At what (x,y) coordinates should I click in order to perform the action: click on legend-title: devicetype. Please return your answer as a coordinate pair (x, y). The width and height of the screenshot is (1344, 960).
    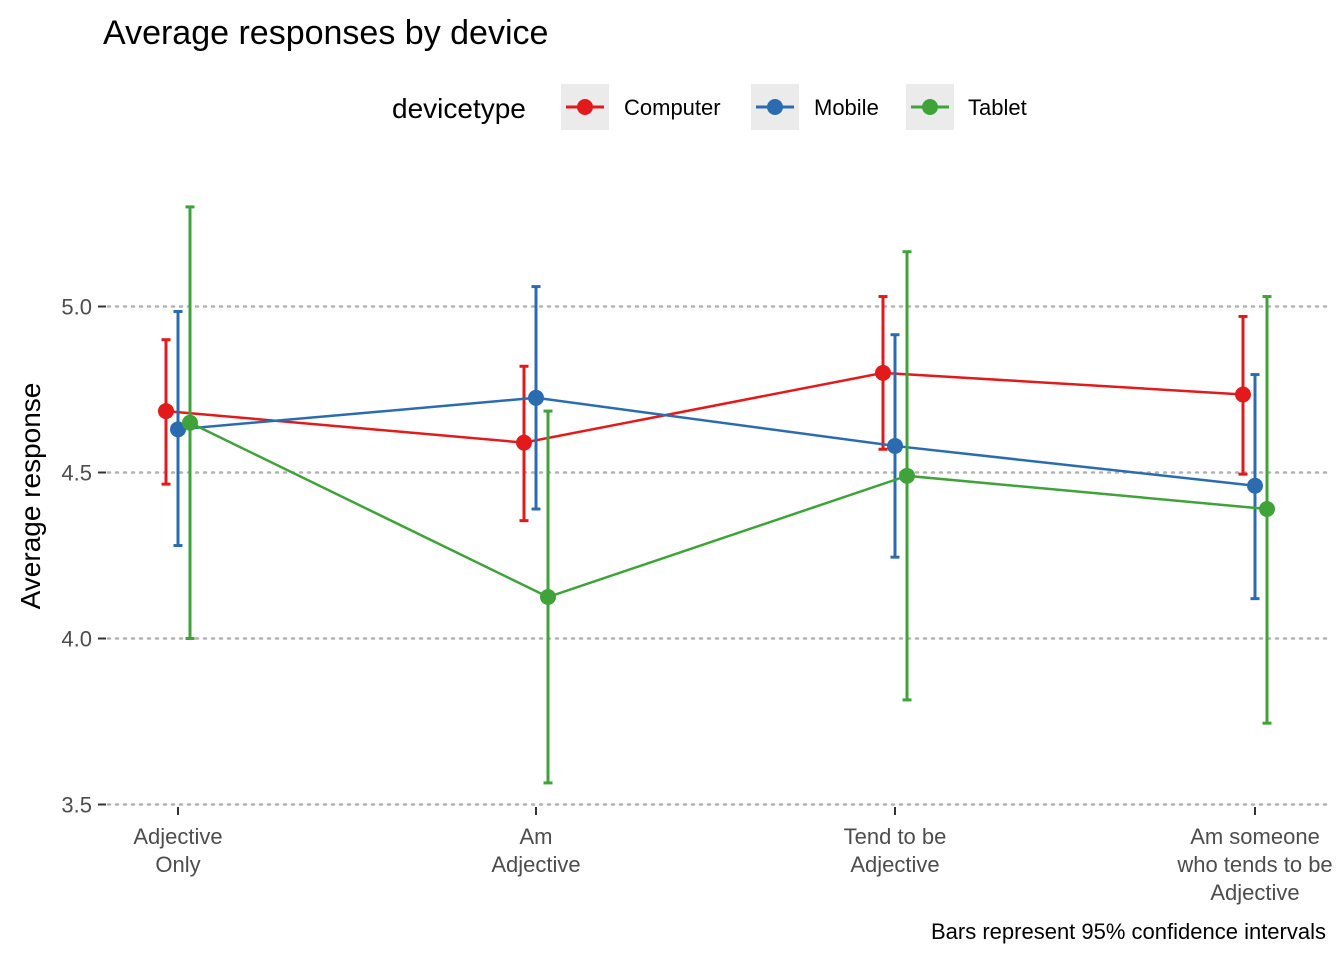
    Looking at the image, I should click on (459, 108).